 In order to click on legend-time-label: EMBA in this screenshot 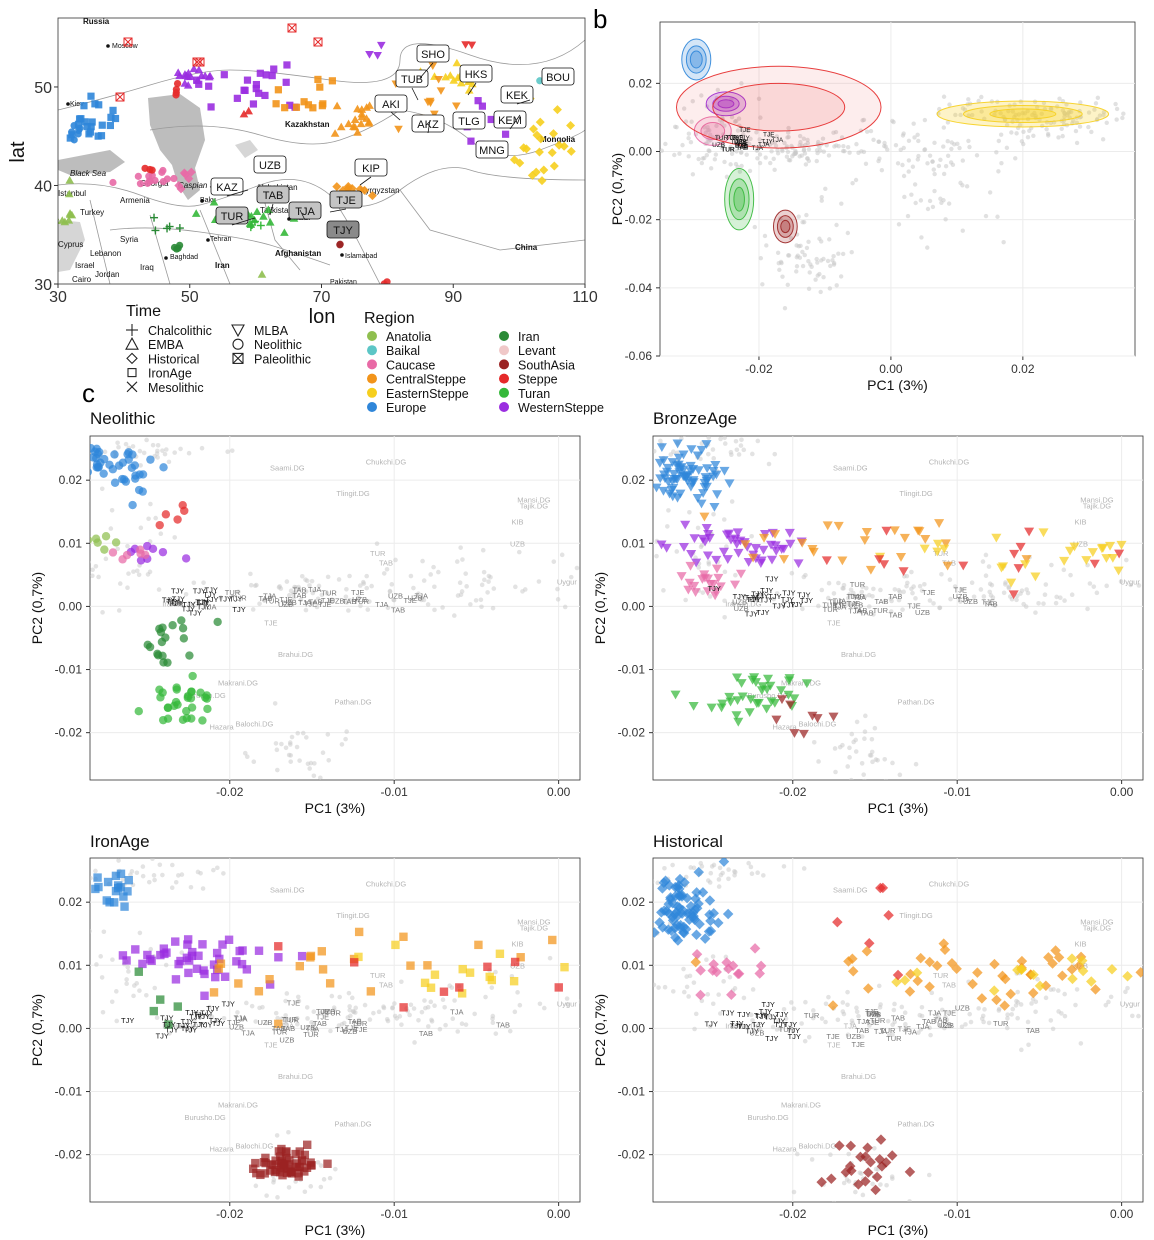, I will do `click(166, 345)`.